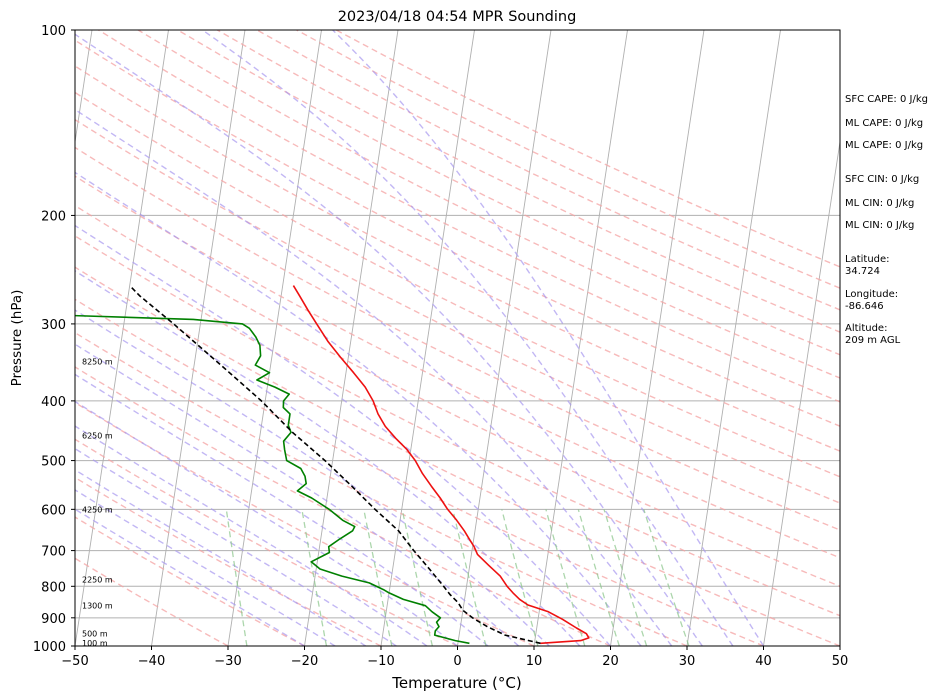 Image resolution: width=947 pixels, height=700 pixels. I want to click on x-tick-label: −10, so click(380, 661).